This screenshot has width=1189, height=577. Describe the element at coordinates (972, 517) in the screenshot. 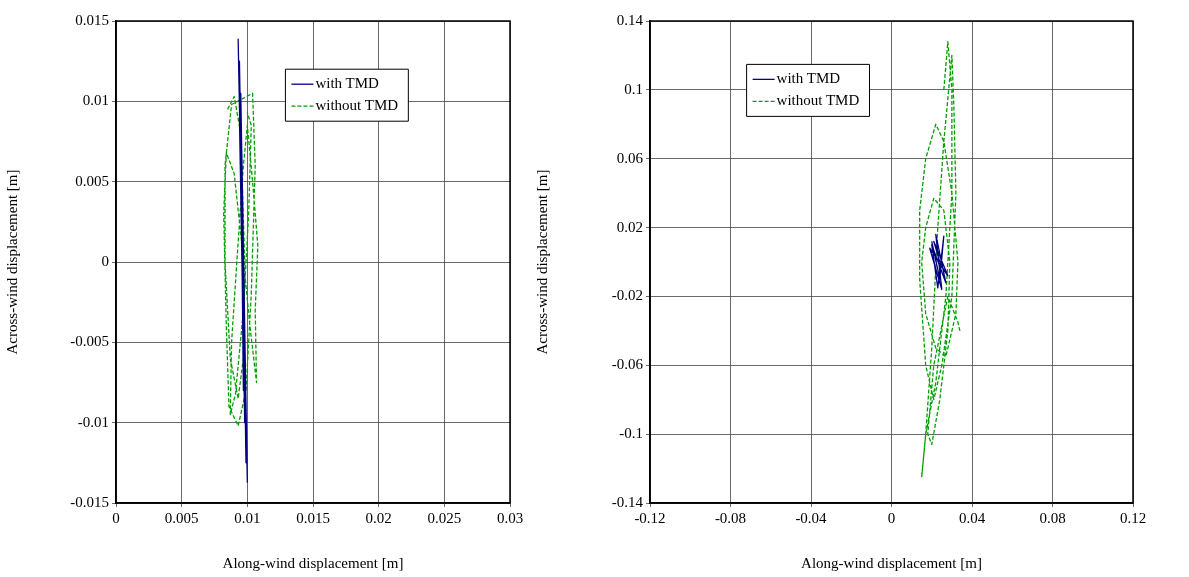

I see `x-tick-label: 0.04` at that location.